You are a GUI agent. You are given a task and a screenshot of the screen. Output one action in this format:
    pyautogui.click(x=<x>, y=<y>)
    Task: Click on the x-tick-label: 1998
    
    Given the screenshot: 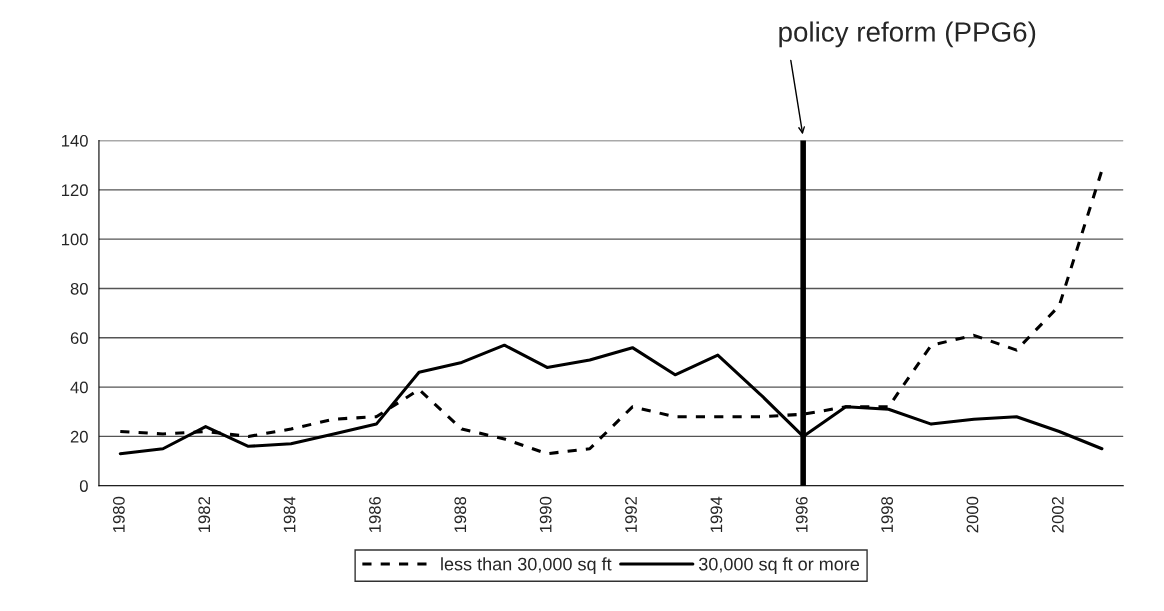 What is the action you would take?
    pyautogui.click(x=887, y=514)
    